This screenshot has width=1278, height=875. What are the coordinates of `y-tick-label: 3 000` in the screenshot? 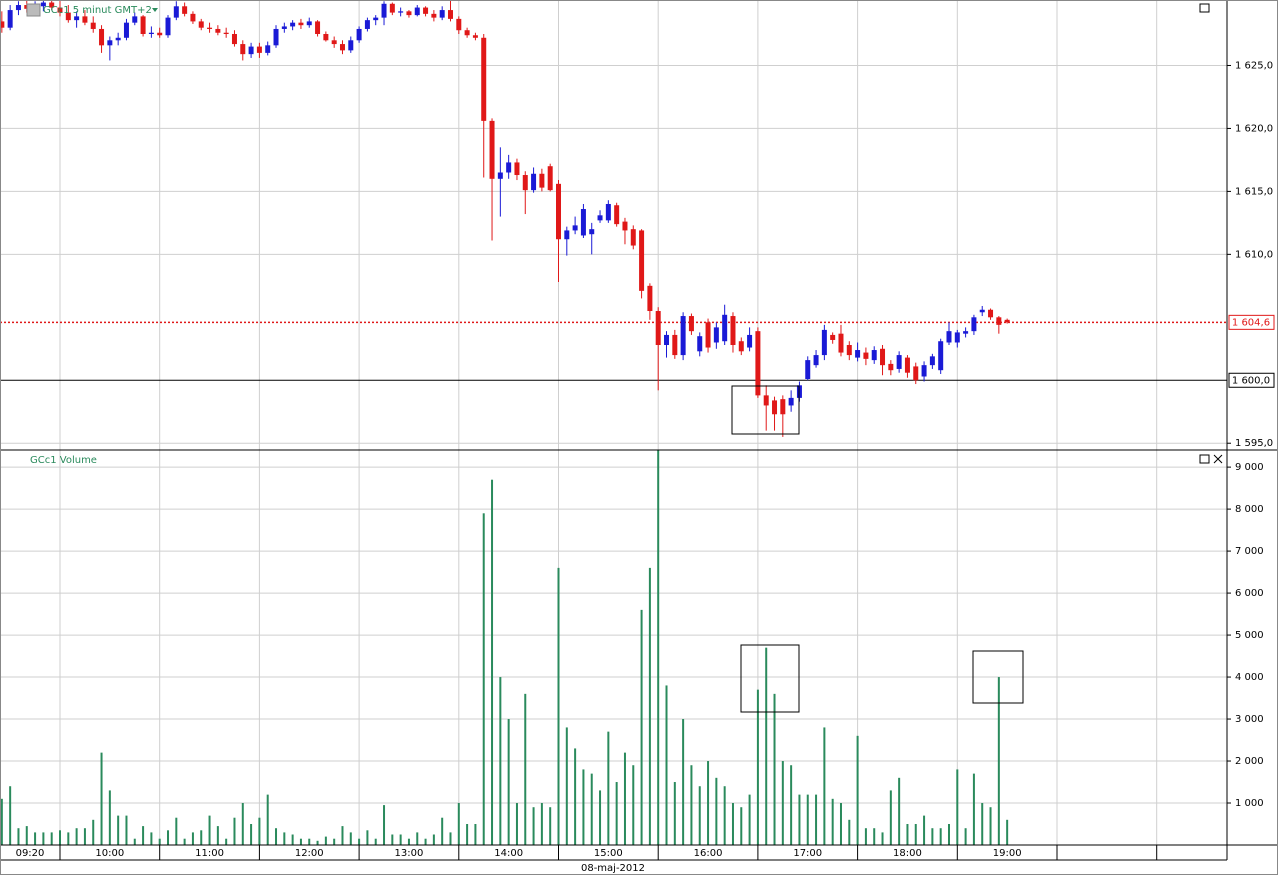 It's located at (1249, 719).